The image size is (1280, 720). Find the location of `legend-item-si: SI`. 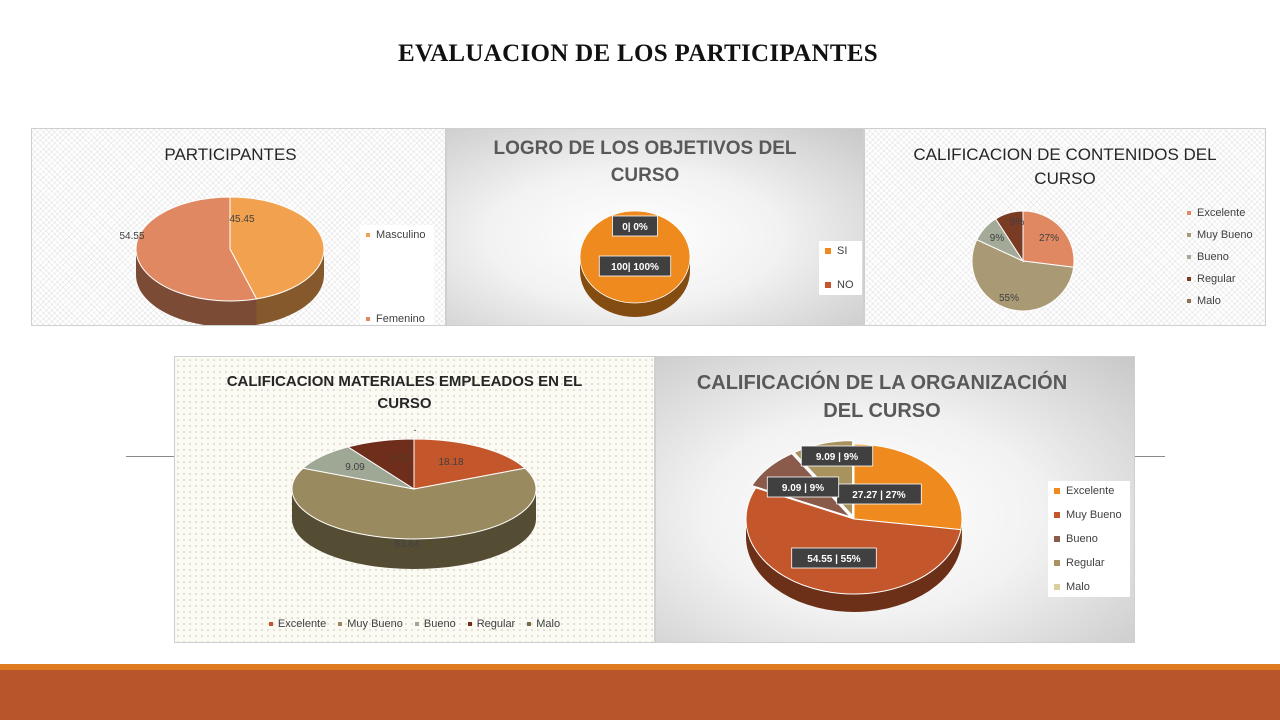

legend-item-si: SI is located at coordinates (839, 251).